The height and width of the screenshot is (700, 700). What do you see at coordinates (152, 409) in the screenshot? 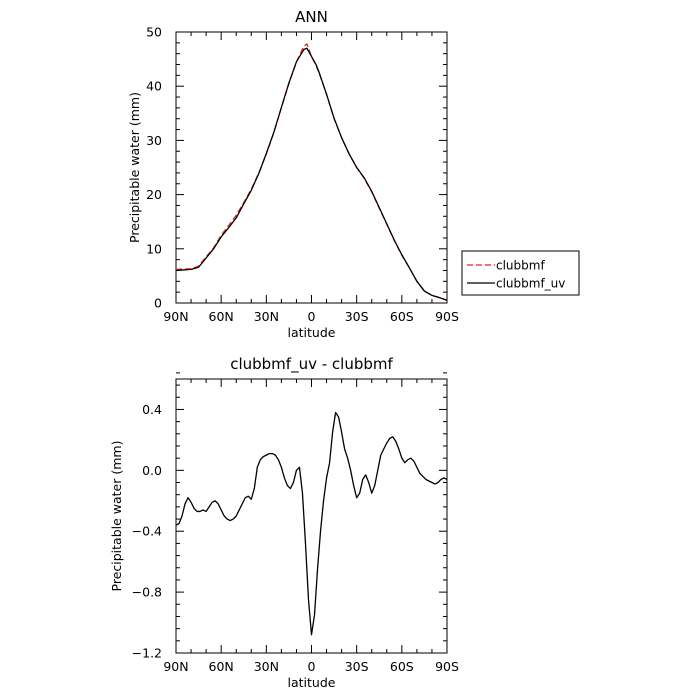
I see `y-tick-label: 0.4` at bounding box center [152, 409].